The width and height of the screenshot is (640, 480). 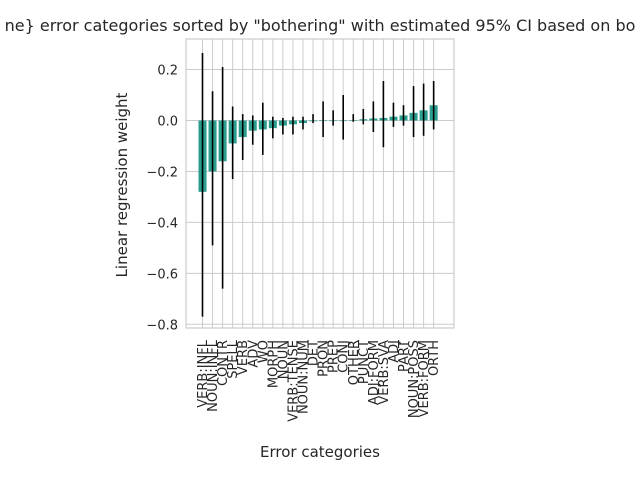 What do you see at coordinates (324, 358) in the screenshot?
I see `x-tick-label: PRON` at bounding box center [324, 358].